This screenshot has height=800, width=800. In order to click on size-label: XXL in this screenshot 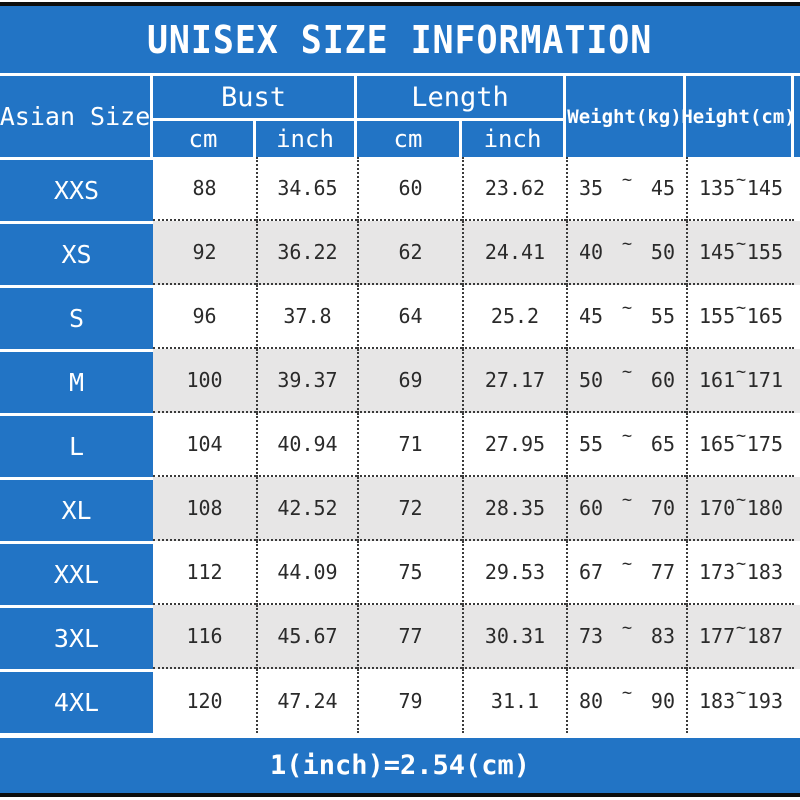, I will do `click(76, 573)`.